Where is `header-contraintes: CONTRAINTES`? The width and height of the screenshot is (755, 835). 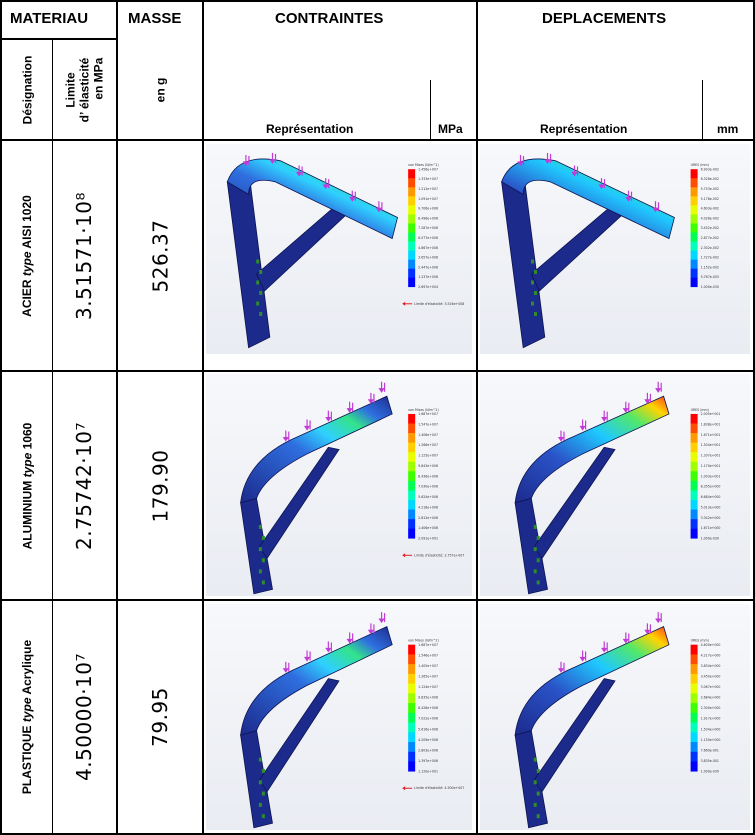
header-contraintes: CONTRAINTES is located at coordinates (329, 18).